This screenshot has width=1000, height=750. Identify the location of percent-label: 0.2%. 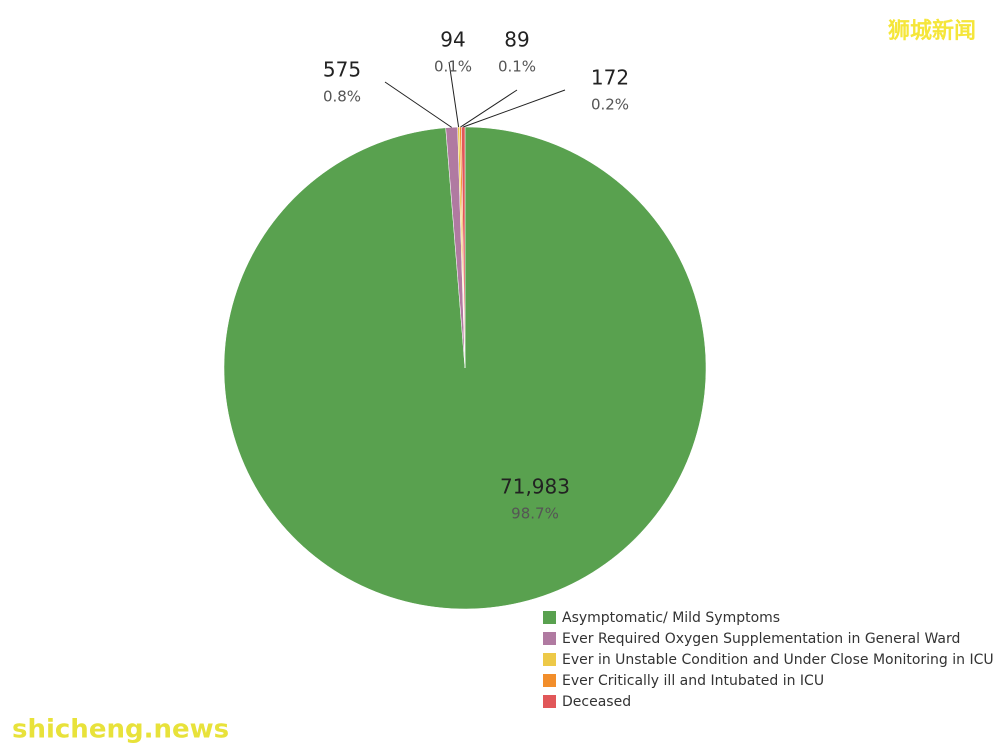
(610, 105).